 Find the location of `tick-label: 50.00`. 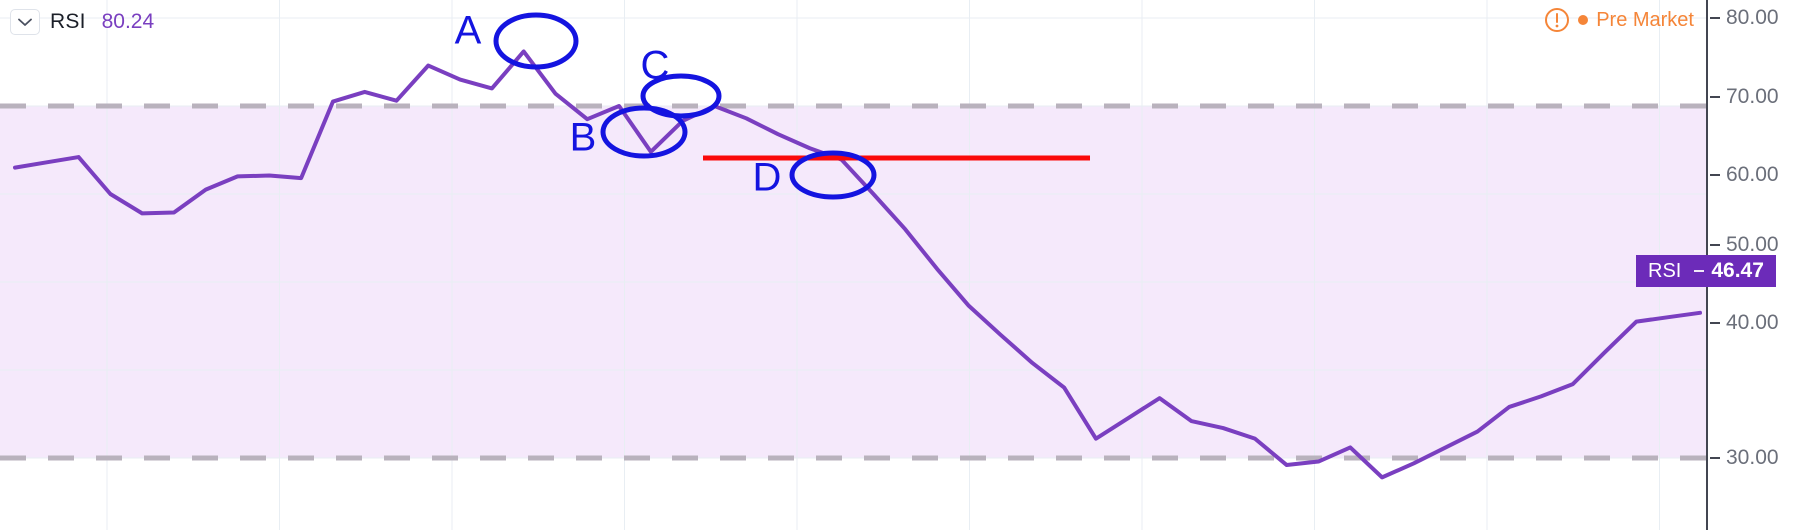

tick-label: 50.00 is located at coordinates (1752, 244).